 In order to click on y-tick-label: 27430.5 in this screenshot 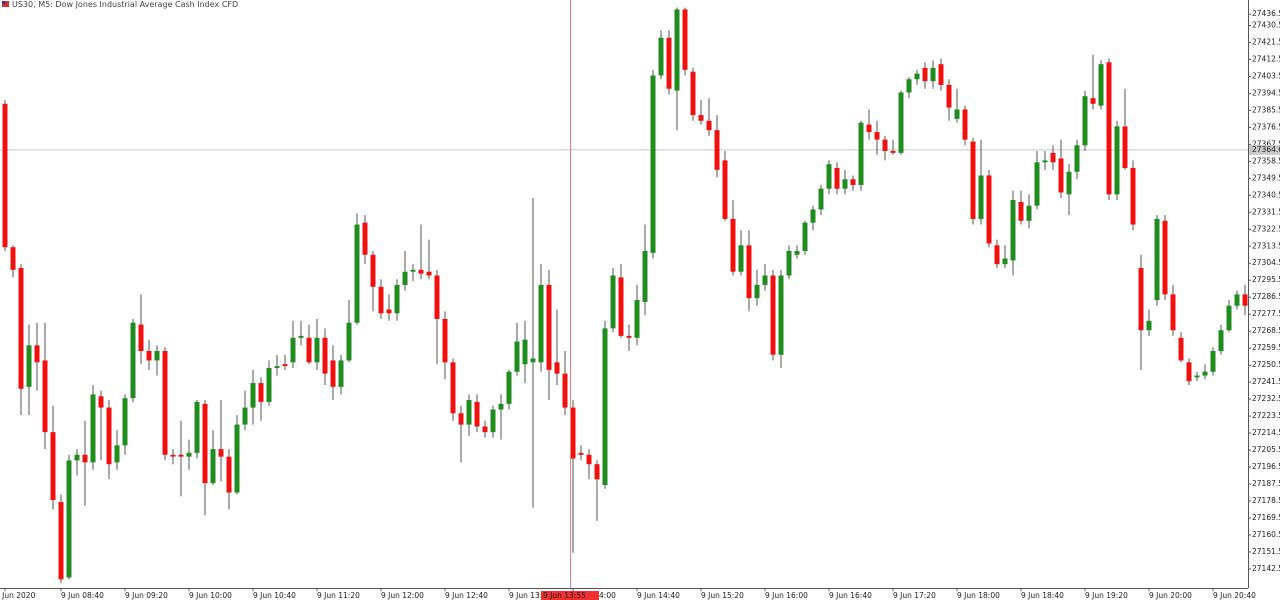, I will do `click(1266, 24)`.